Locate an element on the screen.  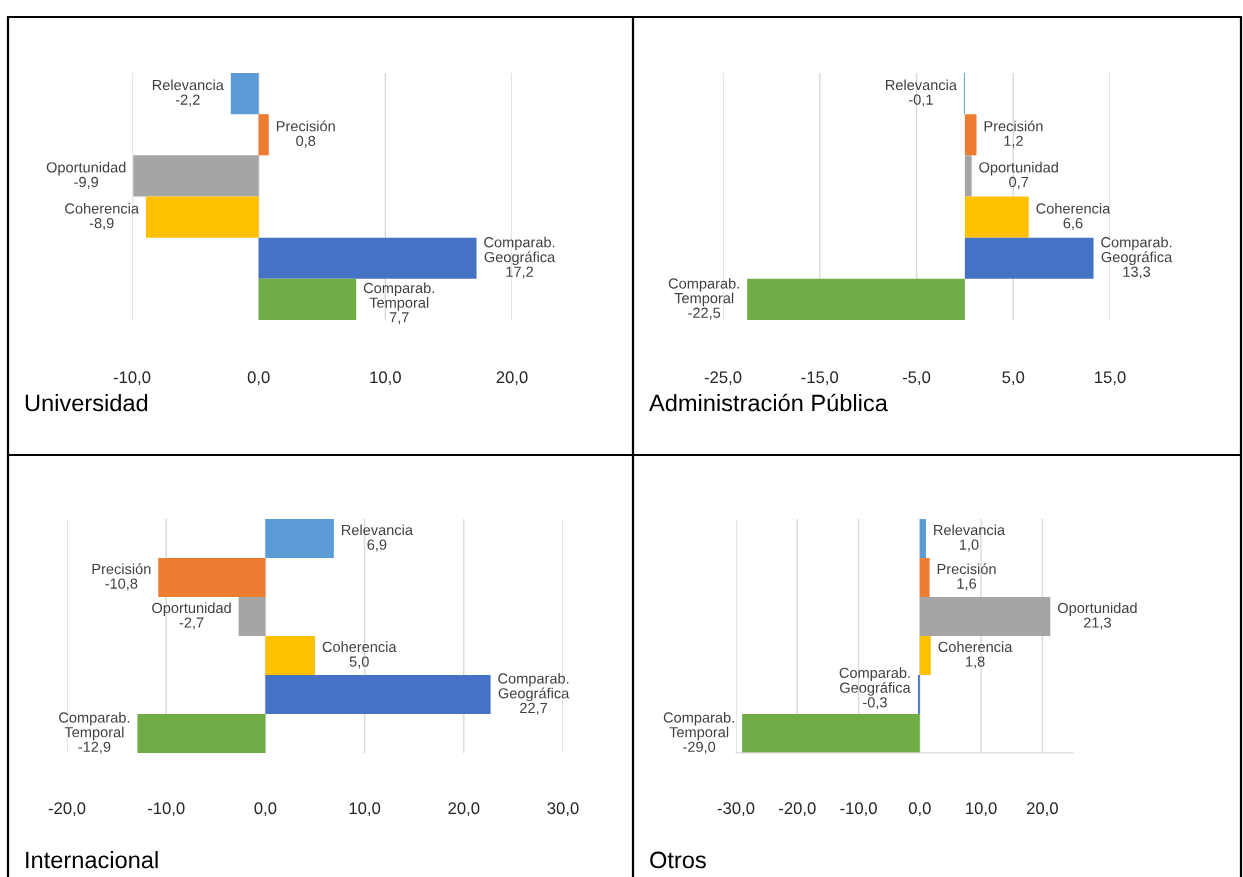
data-label: Oportunidad -2,7 is located at coordinates (191, 616).